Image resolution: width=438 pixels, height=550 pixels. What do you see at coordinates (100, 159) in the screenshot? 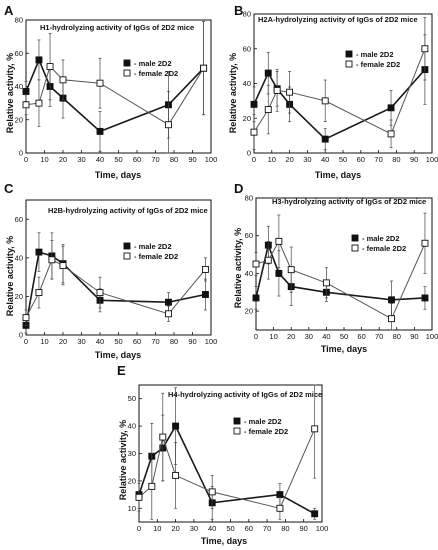
I see `x-tick-label-a: 40` at bounding box center [100, 159].